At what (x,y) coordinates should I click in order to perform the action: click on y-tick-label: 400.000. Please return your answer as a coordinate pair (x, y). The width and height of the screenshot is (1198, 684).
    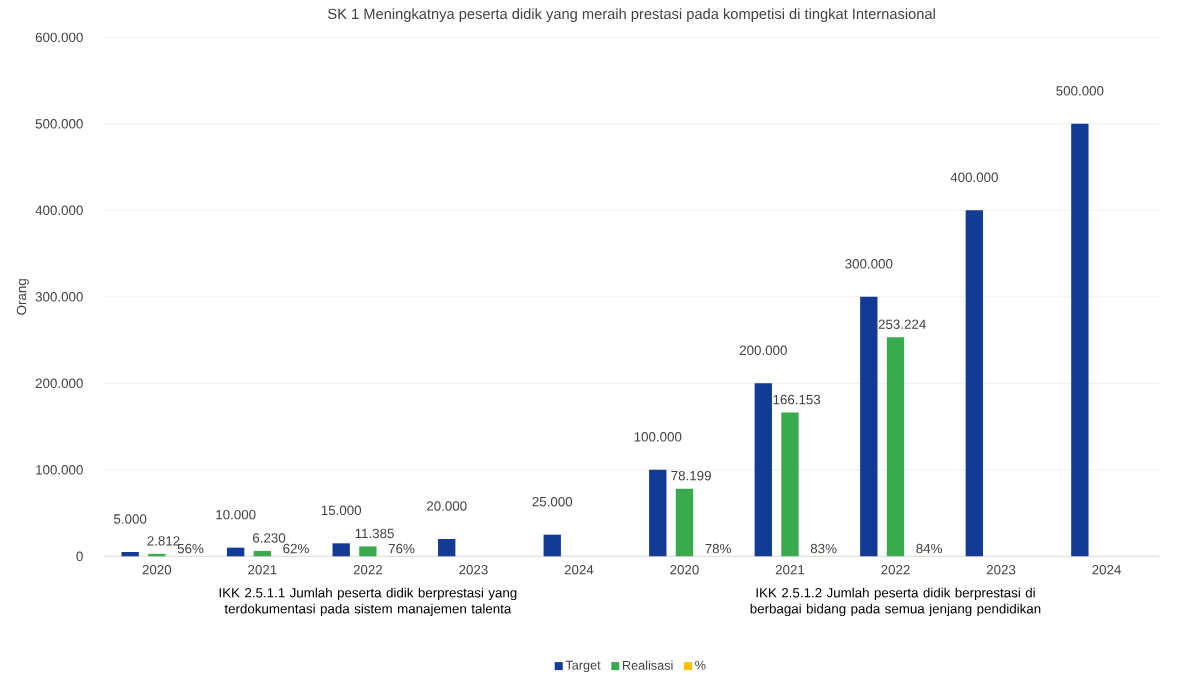
    Looking at the image, I should click on (59, 210).